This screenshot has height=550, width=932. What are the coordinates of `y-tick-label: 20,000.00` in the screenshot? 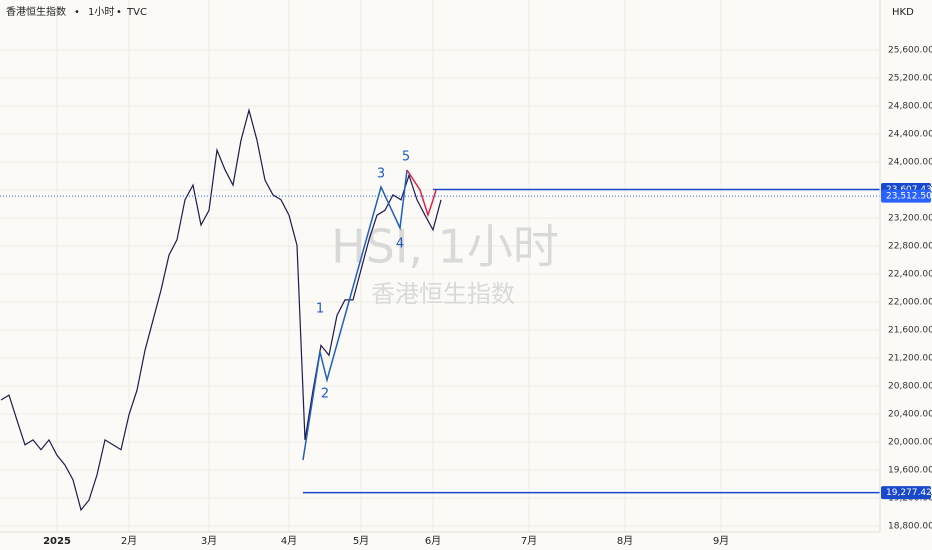 It's located at (910, 443).